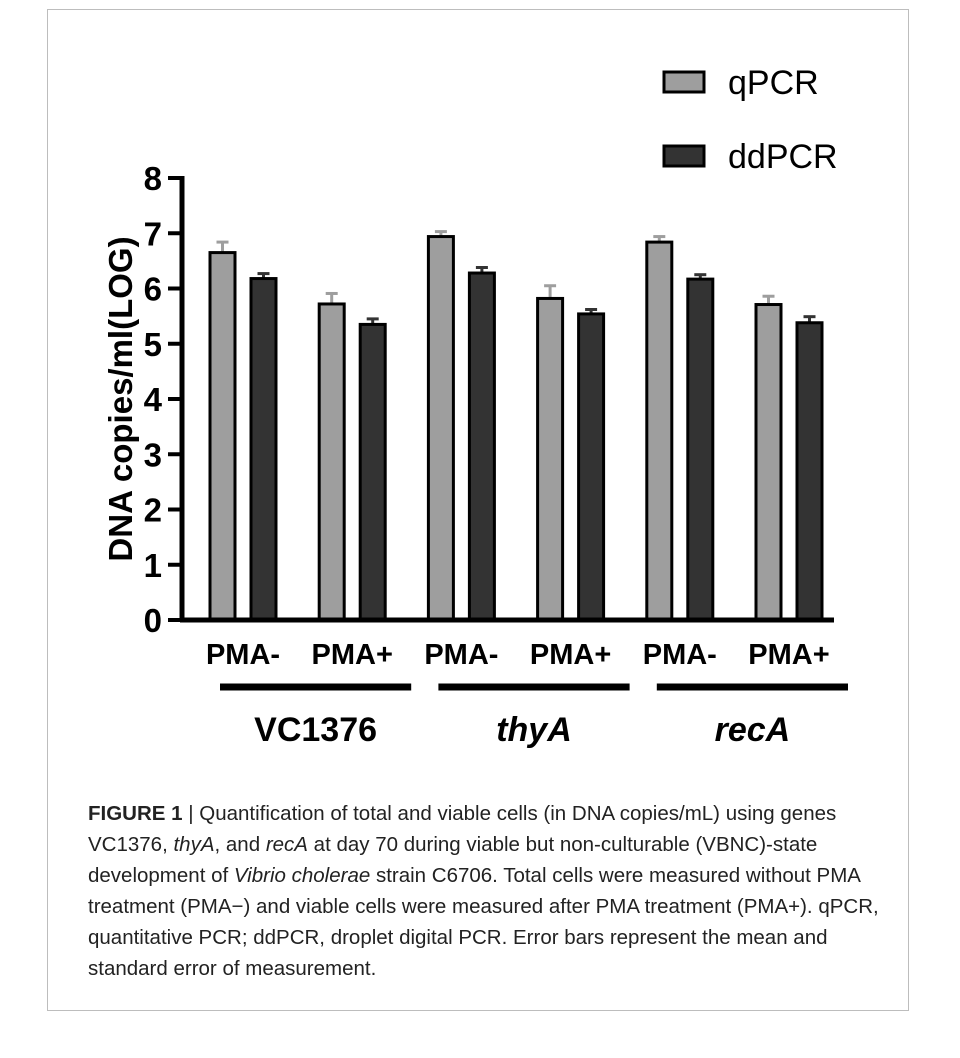 The height and width of the screenshot is (1058, 960). I want to click on y-tick-label: 4, so click(153, 399).